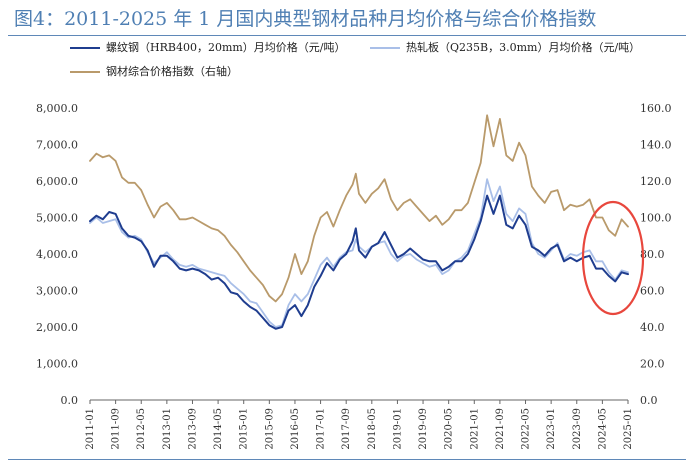 The height and width of the screenshot is (466, 692). What do you see at coordinates (244, 429) in the screenshot?
I see `x-tick-label: 2015-01` at bounding box center [244, 429].